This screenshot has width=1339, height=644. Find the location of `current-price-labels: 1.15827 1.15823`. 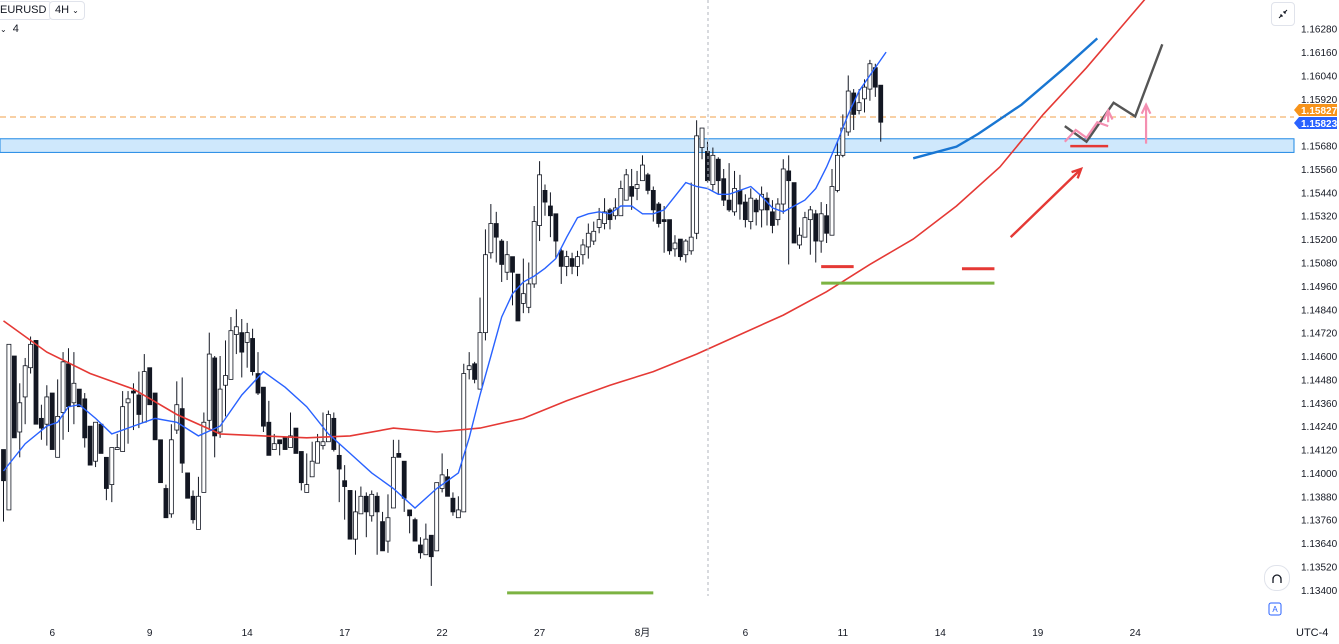

current-price-labels: 1.15827 1.15823 is located at coordinates (1316, 117).